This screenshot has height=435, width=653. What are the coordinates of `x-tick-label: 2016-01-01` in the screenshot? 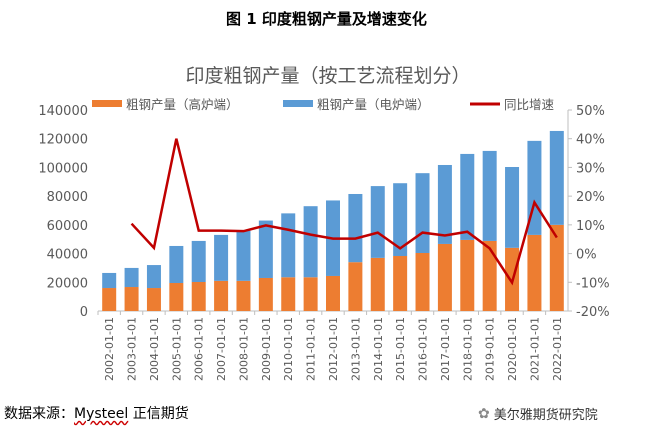 It's located at (423, 349).